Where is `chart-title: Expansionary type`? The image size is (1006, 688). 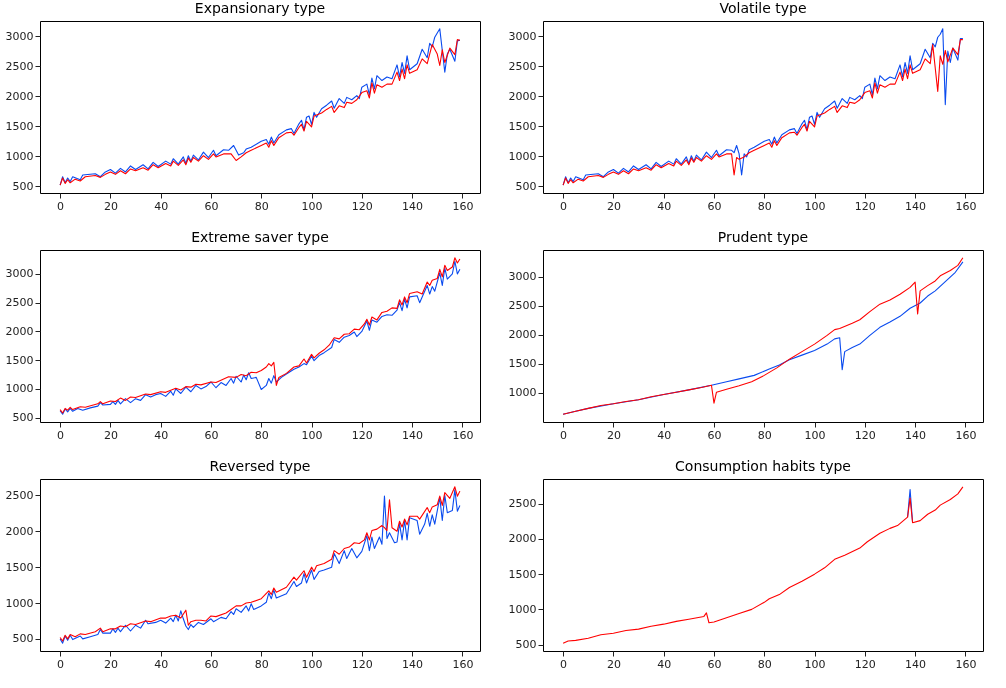
chart-title: Expansionary type is located at coordinates (260, 8).